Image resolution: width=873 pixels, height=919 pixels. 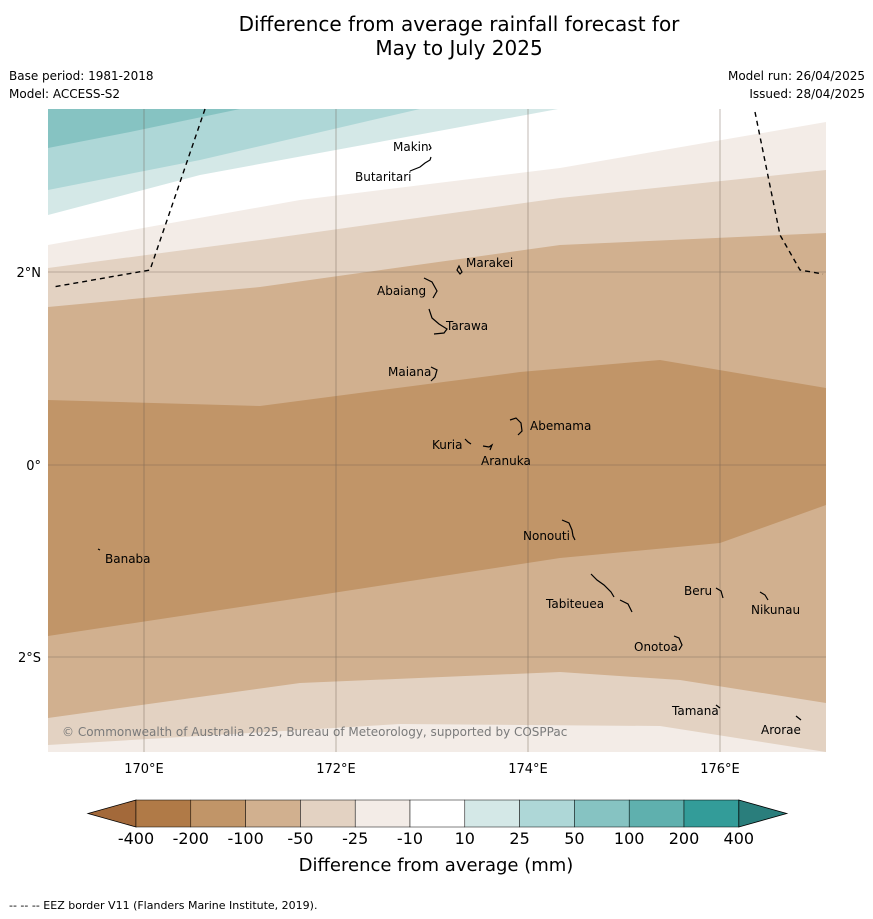 What do you see at coordinates (574, 604) in the screenshot?
I see `island-label-tabiteuea: Tabiteuea` at bounding box center [574, 604].